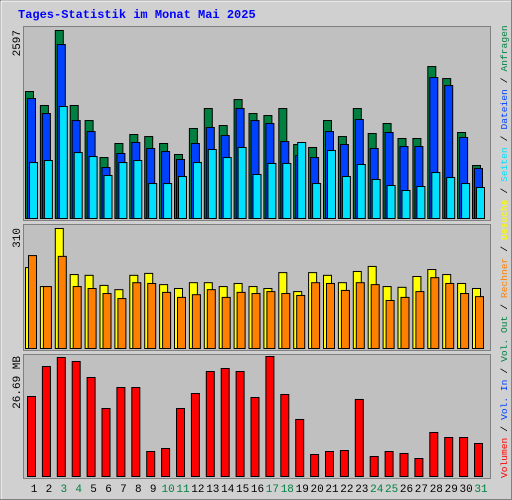 This screenshot has width=512, height=500. What do you see at coordinates (504, 458) in the screenshot?
I see `legend-entry: Volumen` at bounding box center [504, 458].